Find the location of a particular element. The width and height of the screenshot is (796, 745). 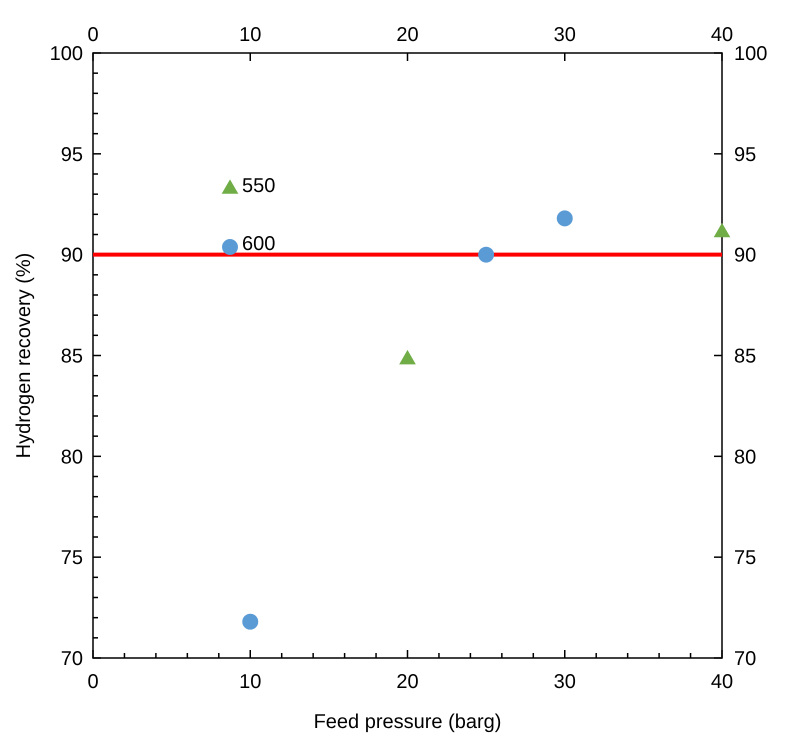

y-tick-label: 70 is located at coordinates (71, 659).